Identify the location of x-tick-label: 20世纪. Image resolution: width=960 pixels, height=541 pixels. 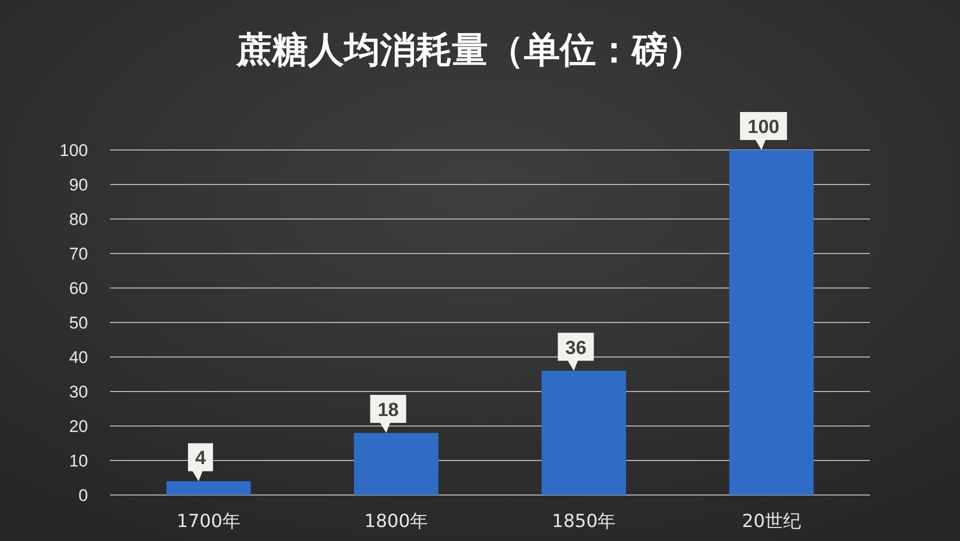
(771, 521).